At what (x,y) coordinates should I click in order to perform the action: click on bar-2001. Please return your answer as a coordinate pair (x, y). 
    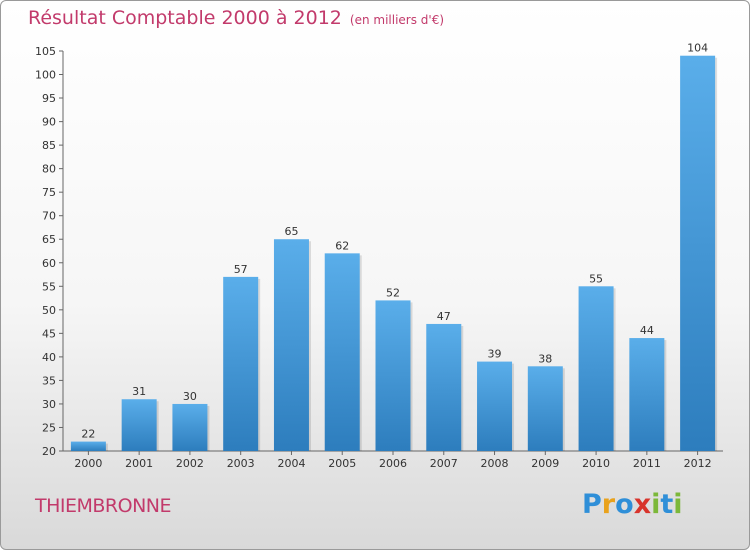
    Looking at the image, I should click on (139, 425).